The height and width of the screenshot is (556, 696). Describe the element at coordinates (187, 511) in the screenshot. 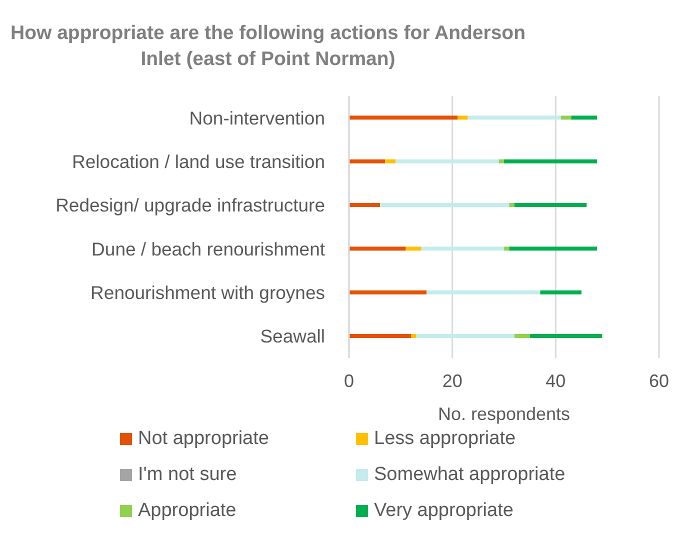

I see `legend-label: Appropriate` at that location.